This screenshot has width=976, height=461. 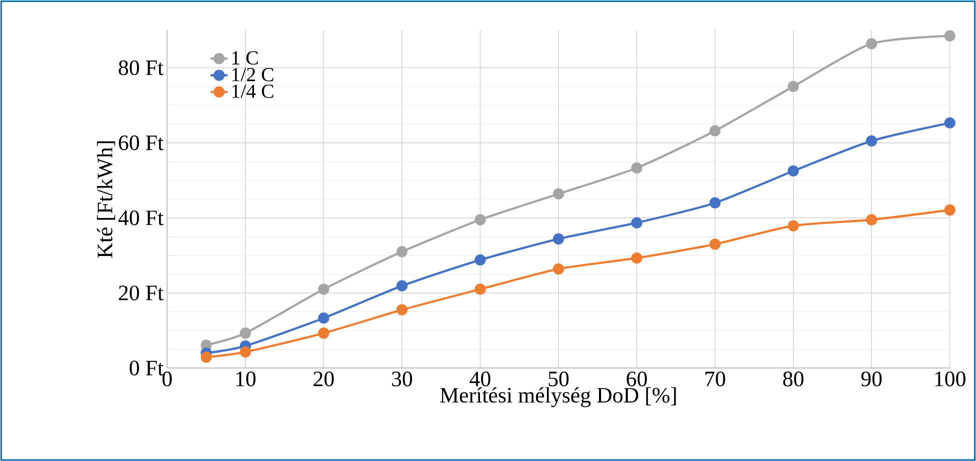 What do you see at coordinates (141, 292) in the screenshot?
I see `y-tick-label: 20 Ft` at bounding box center [141, 292].